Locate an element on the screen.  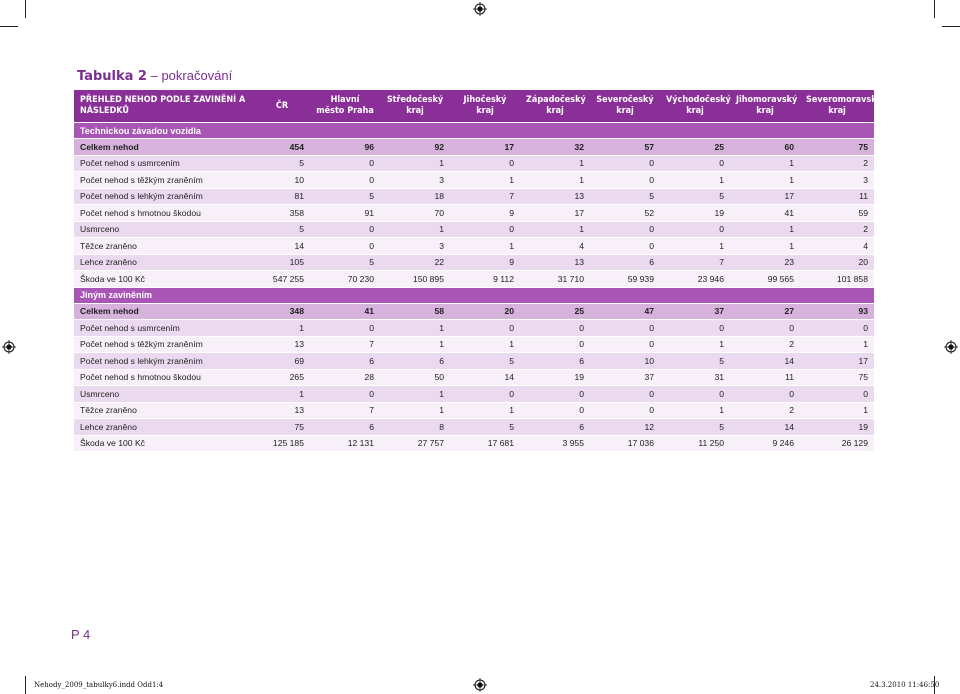
table-cell: 27 757 is located at coordinates (415, 443).